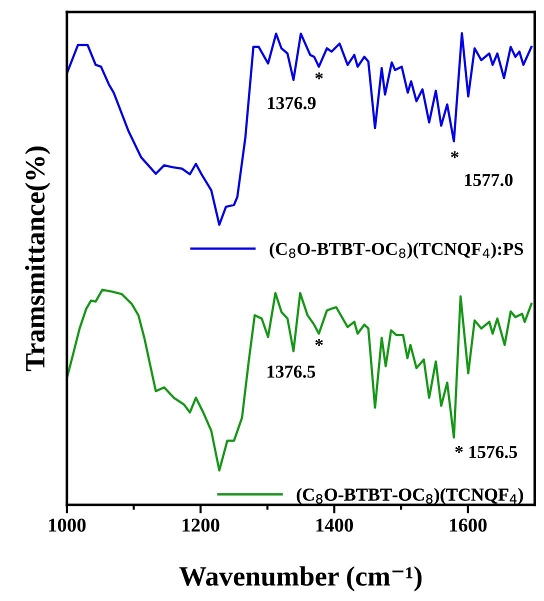 The image size is (544, 601). What do you see at coordinates (486, 452) in the screenshot?
I see `annotation: * 1576.5` at bounding box center [486, 452].